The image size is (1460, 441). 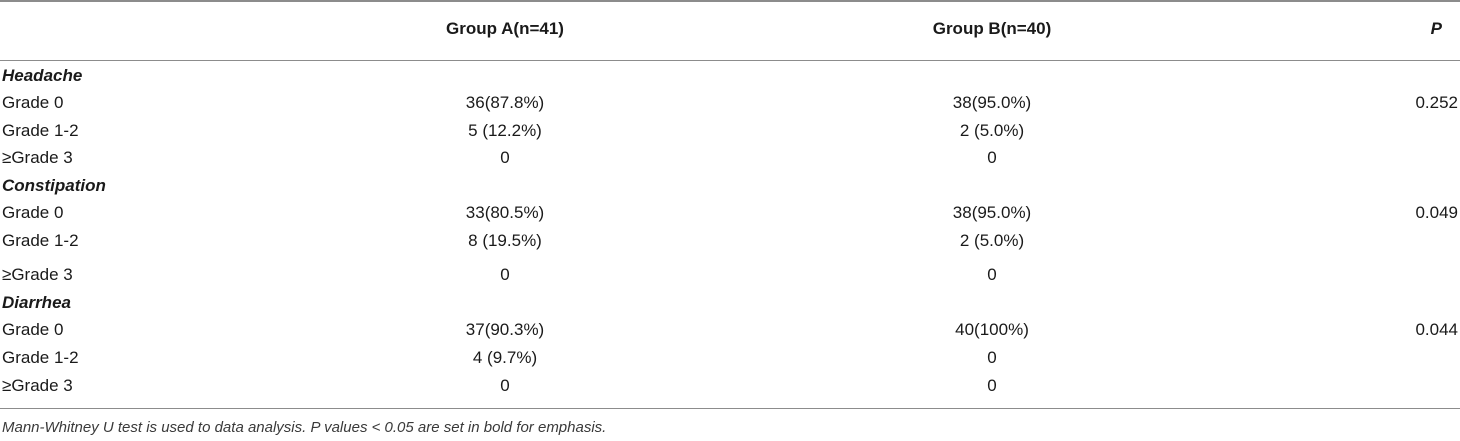 I want to click on table-row: Grade 1-2 4 (9.7%) 0, so click(x=730, y=358).